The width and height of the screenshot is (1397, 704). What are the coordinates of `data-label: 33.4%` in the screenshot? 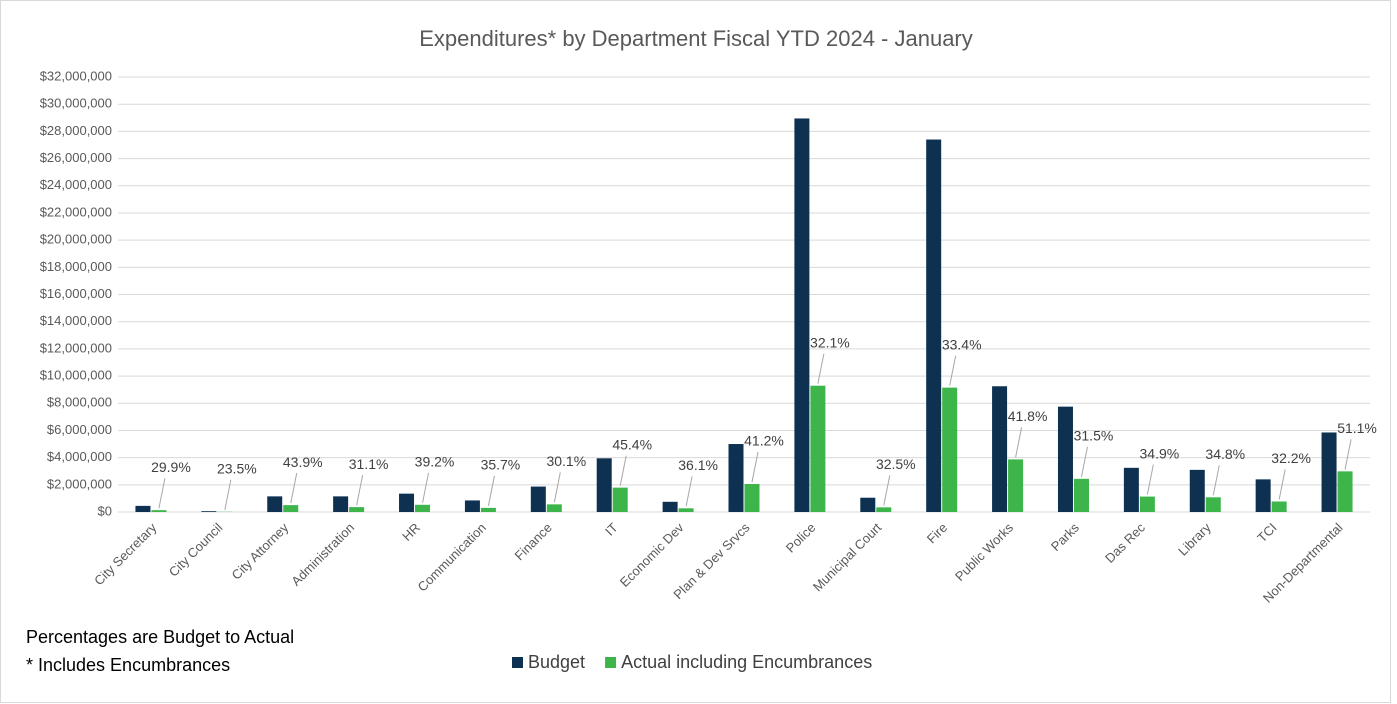 It's located at (962, 344).